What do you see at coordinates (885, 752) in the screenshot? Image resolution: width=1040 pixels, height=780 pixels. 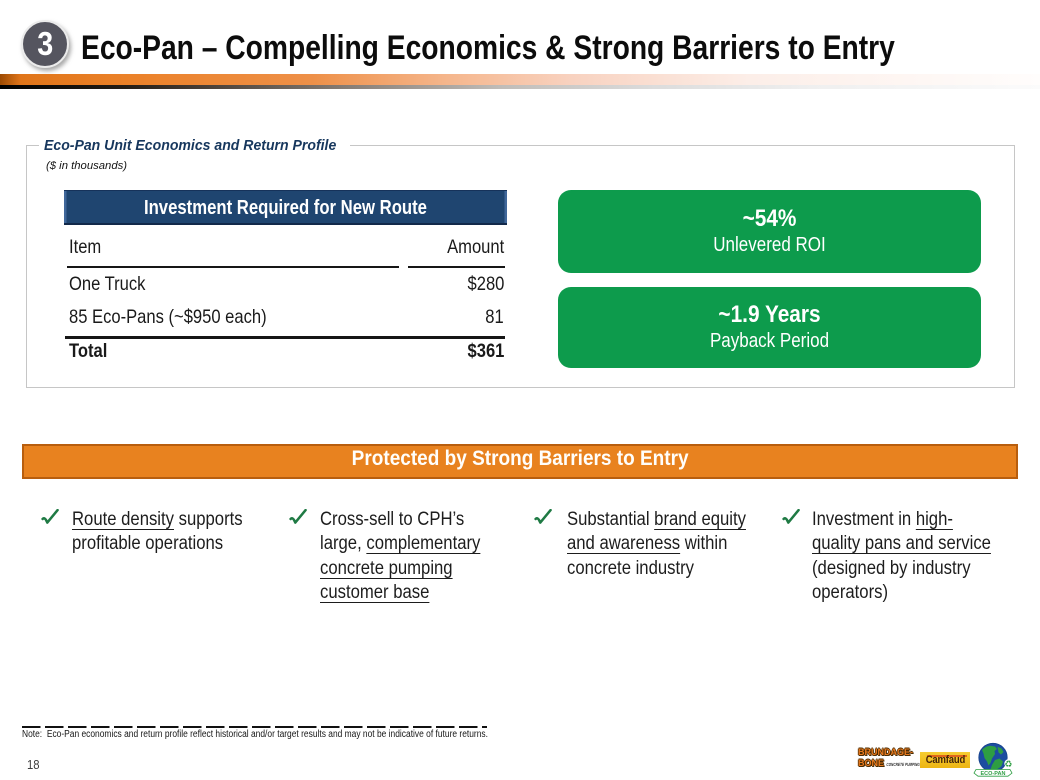 I see `brundage-bone-line1: BRUNDAGE-` at bounding box center [885, 752].